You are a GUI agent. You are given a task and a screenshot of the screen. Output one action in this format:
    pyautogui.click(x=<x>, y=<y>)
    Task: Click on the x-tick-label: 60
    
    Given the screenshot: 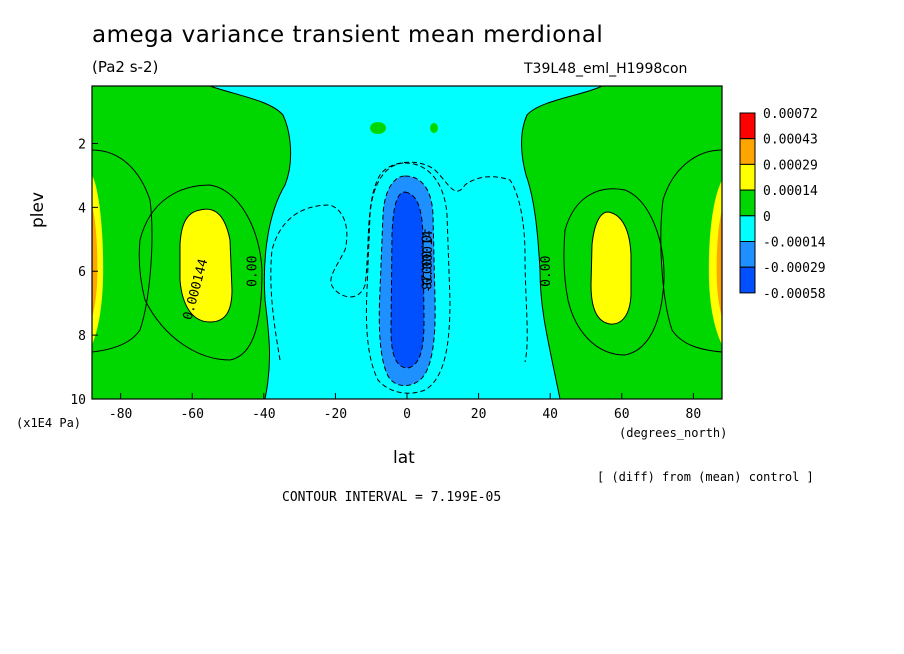 What is the action you would take?
    pyautogui.click(x=622, y=414)
    